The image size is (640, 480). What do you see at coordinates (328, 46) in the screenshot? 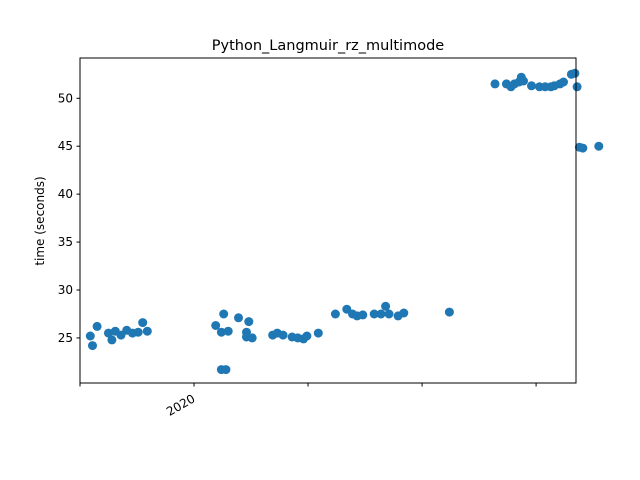
I see `chart-title: Python_Langmuir_rz_multimode` at bounding box center [328, 46].